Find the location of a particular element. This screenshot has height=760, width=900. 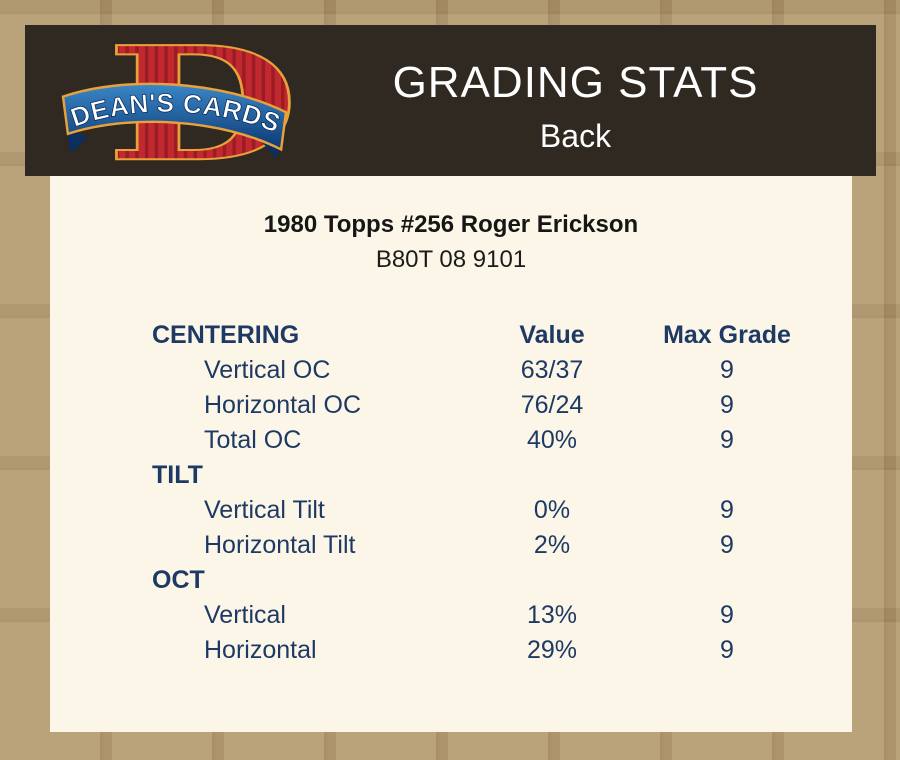

table-header-row: CENTERING Value Max Grade is located at coordinates (451, 335).